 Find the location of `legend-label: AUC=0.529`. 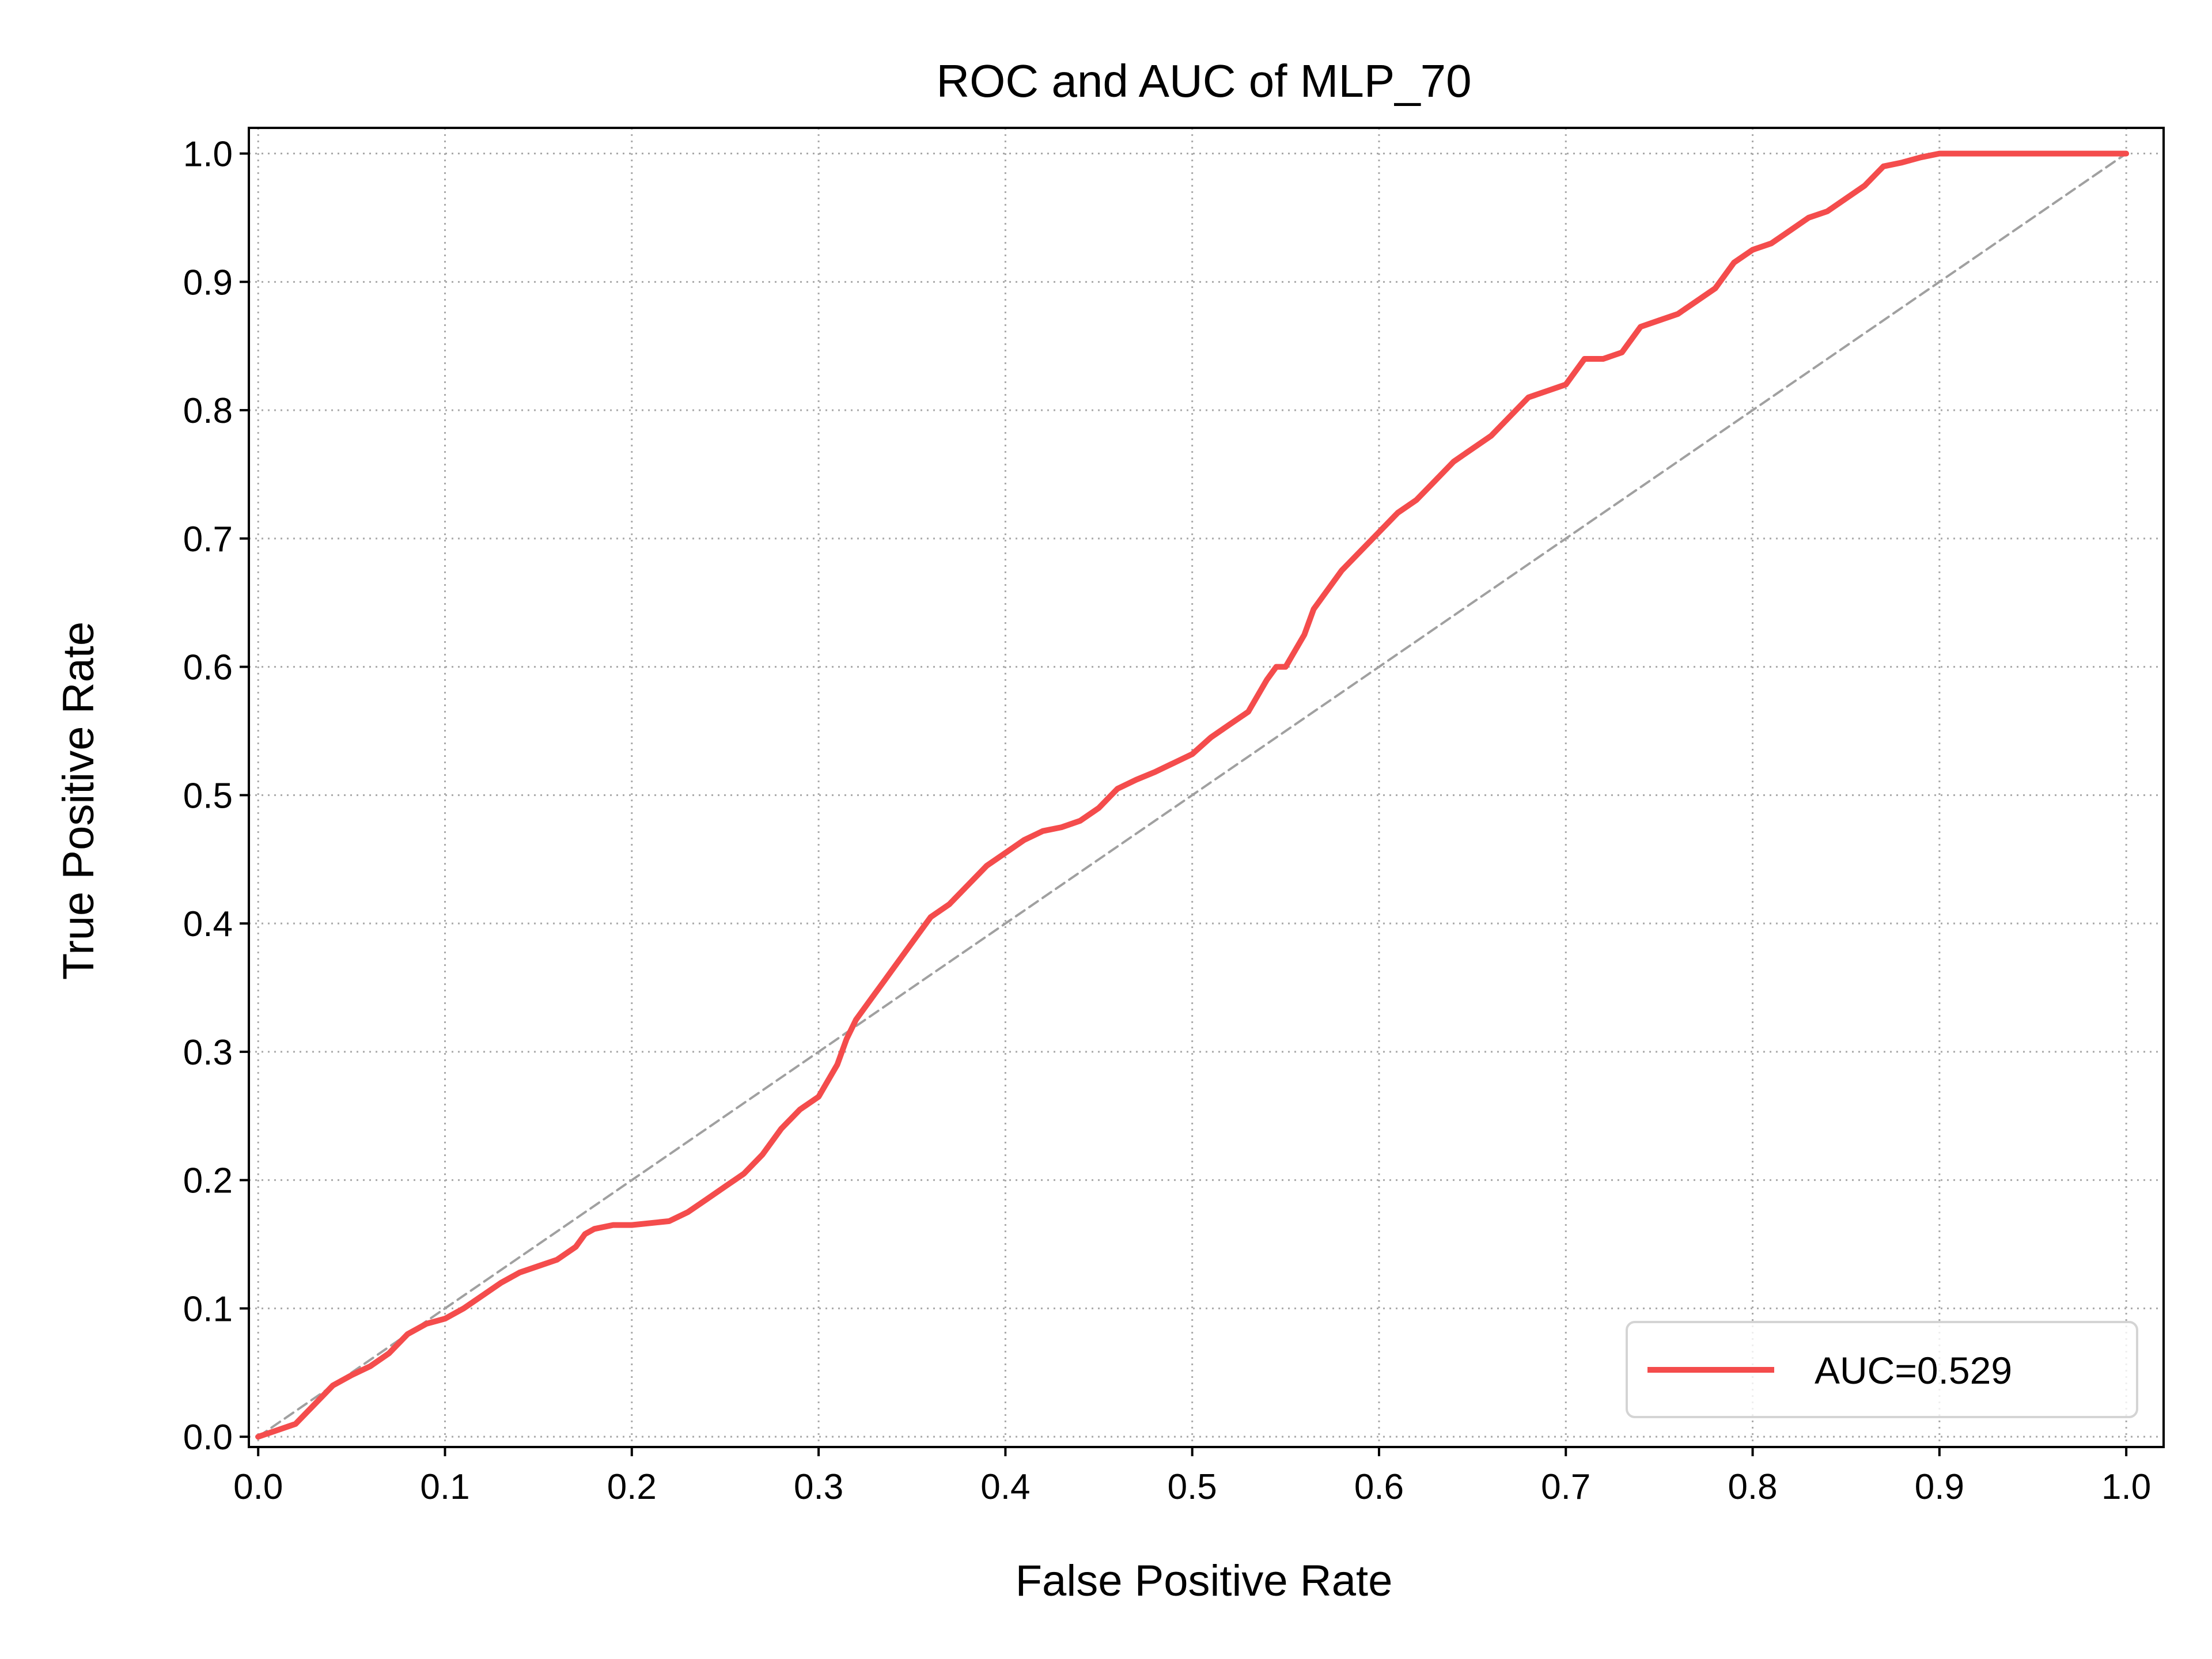

legend-label: AUC=0.529 is located at coordinates (1913, 1370).